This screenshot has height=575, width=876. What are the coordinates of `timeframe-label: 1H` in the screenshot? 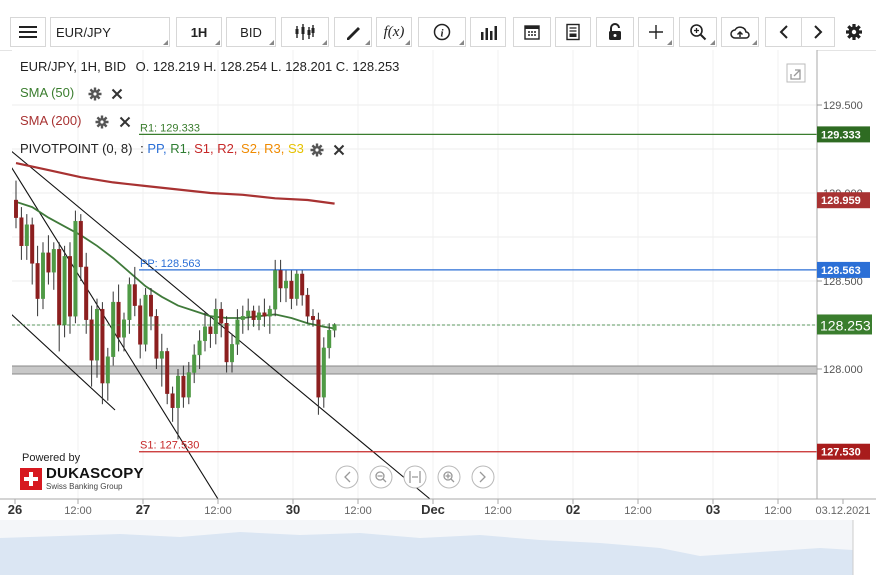 It's located at (199, 32).